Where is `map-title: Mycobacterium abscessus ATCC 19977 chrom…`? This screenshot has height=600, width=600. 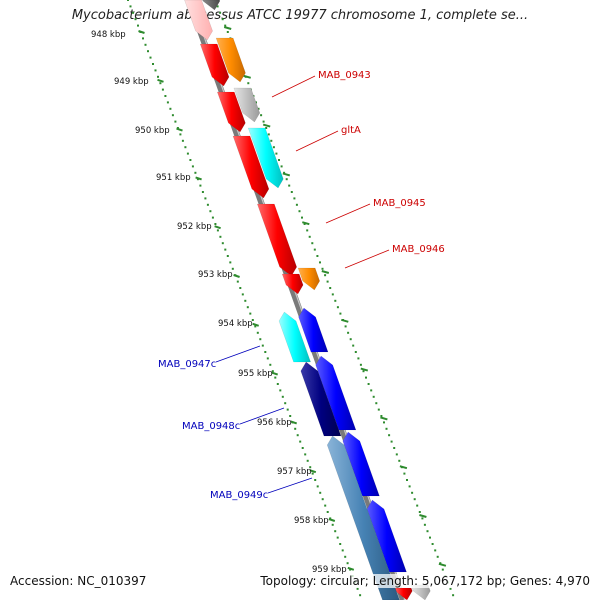
map-title: Mycobacterium abscessus ATCC 19977 chrom… is located at coordinates (300, 15).